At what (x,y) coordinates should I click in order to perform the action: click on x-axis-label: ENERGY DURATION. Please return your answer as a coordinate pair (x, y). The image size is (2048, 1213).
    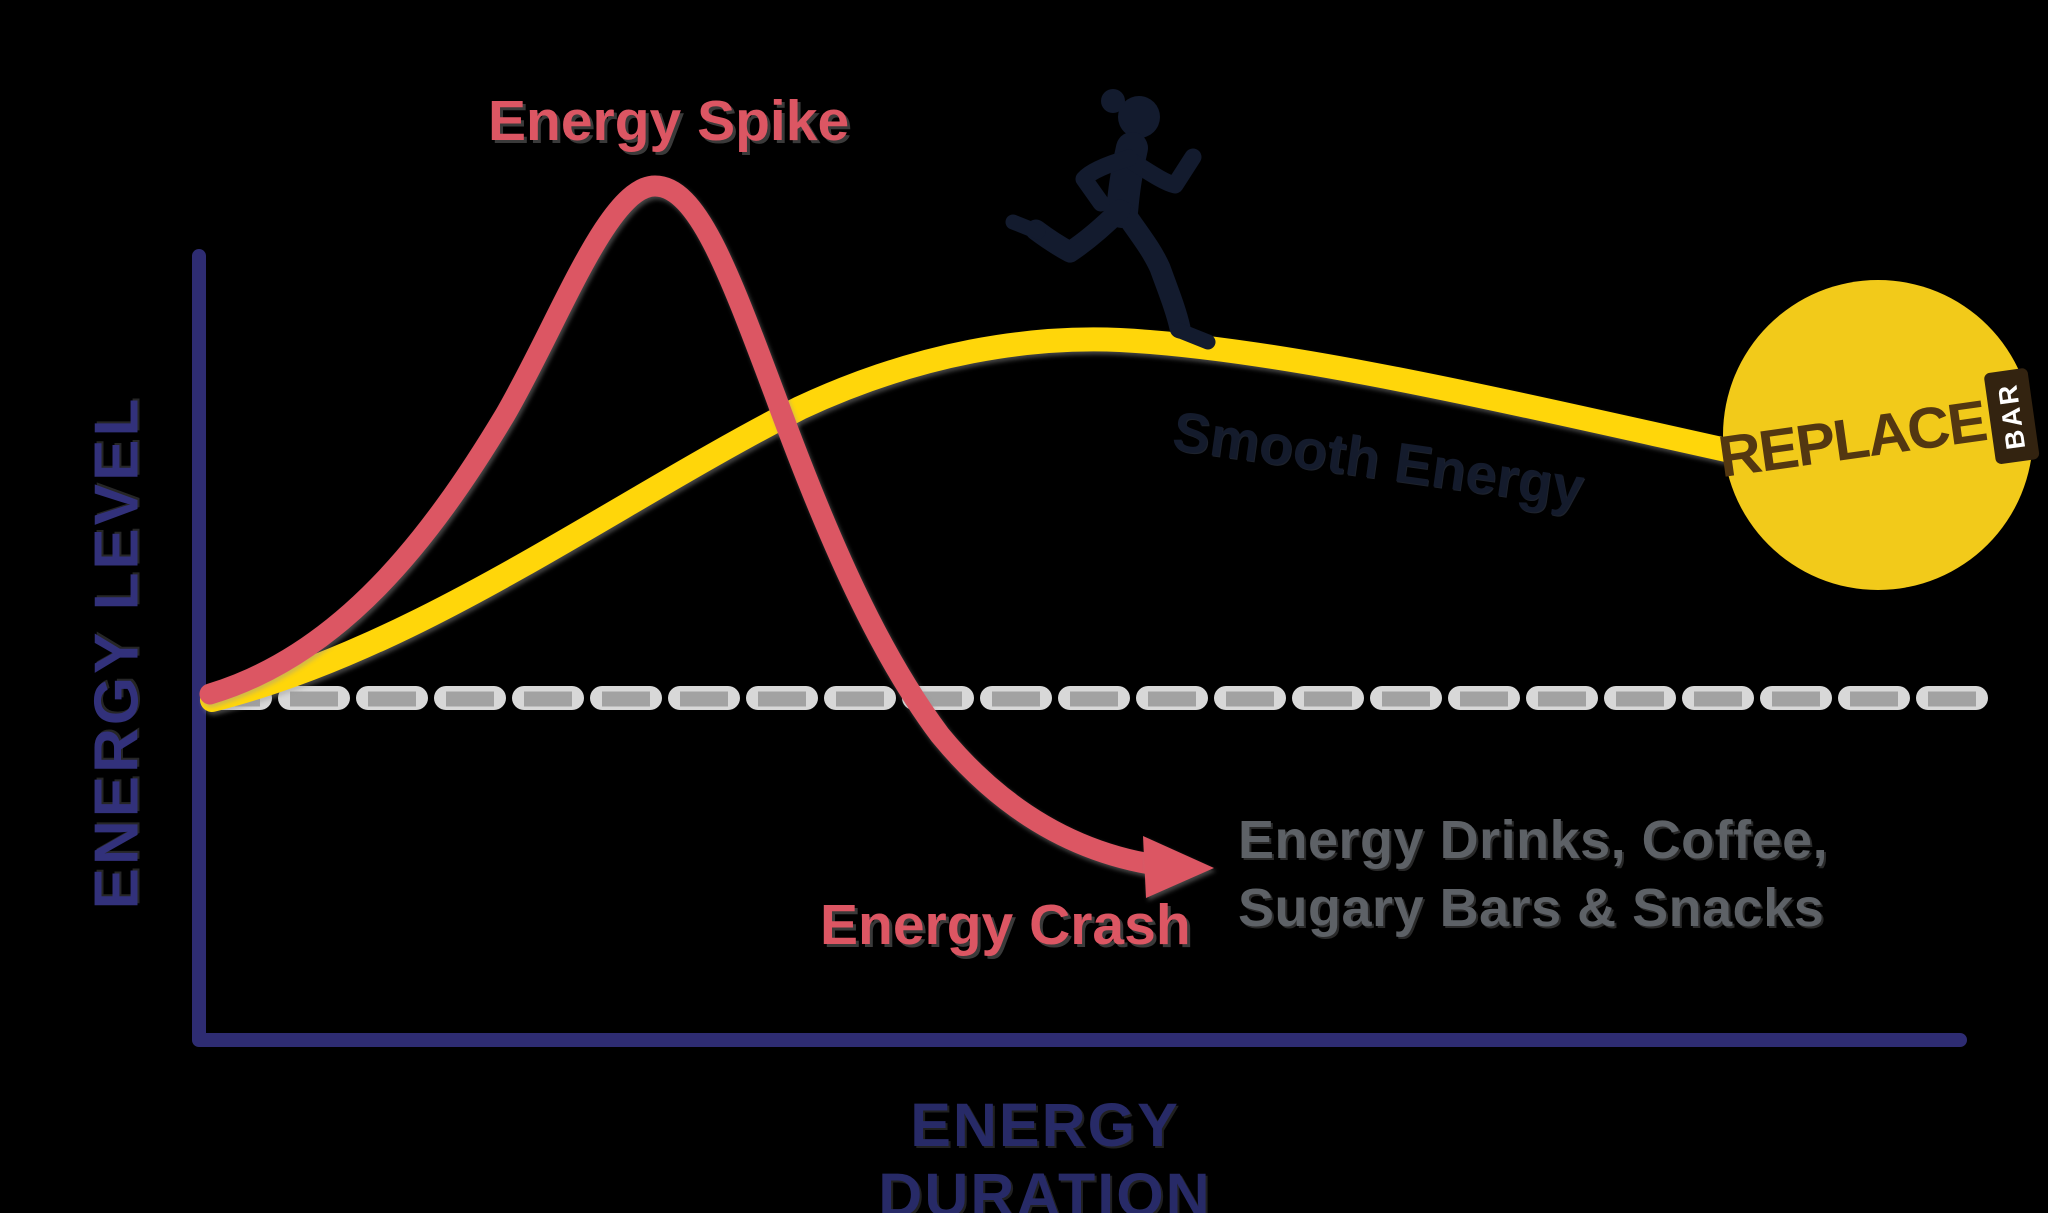
    Looking at the image, I should click on (1045, 1152).